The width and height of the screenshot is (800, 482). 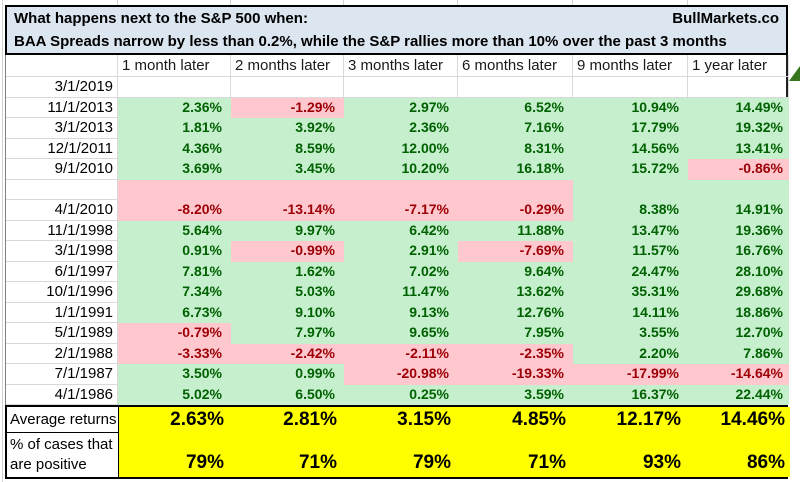 What do you see at coordinates (174, 230) in the screenshot?
I see `return-cell: 5.64%` at bounding box center [174, 230].